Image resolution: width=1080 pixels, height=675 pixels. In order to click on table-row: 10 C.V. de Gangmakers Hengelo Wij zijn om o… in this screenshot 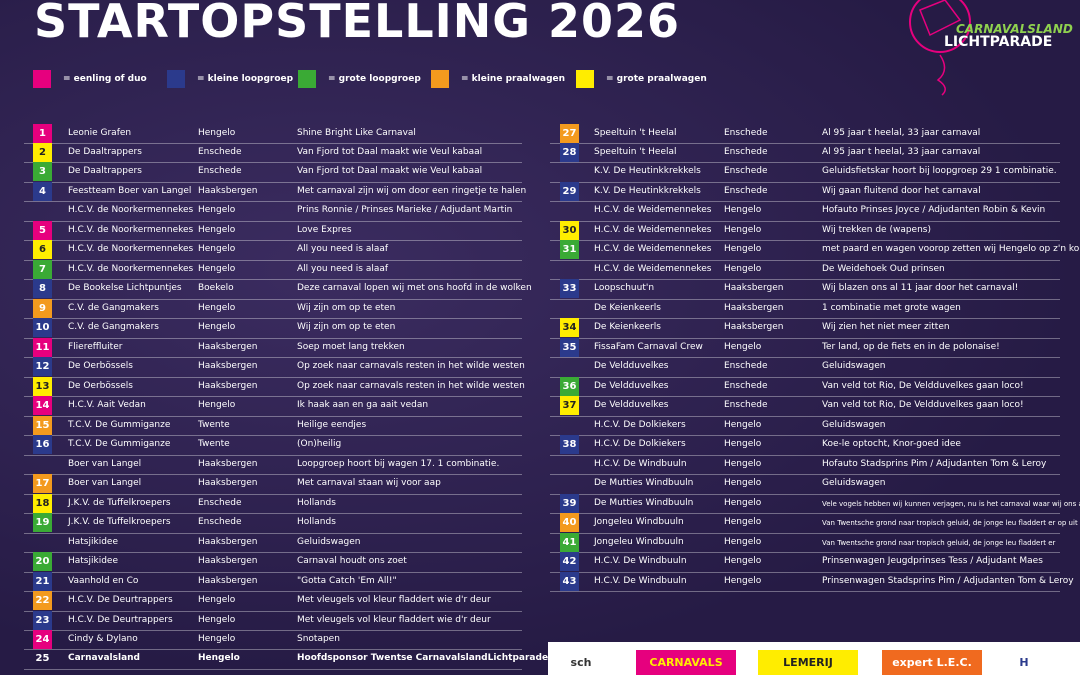, I will do `click(273, 328)`.